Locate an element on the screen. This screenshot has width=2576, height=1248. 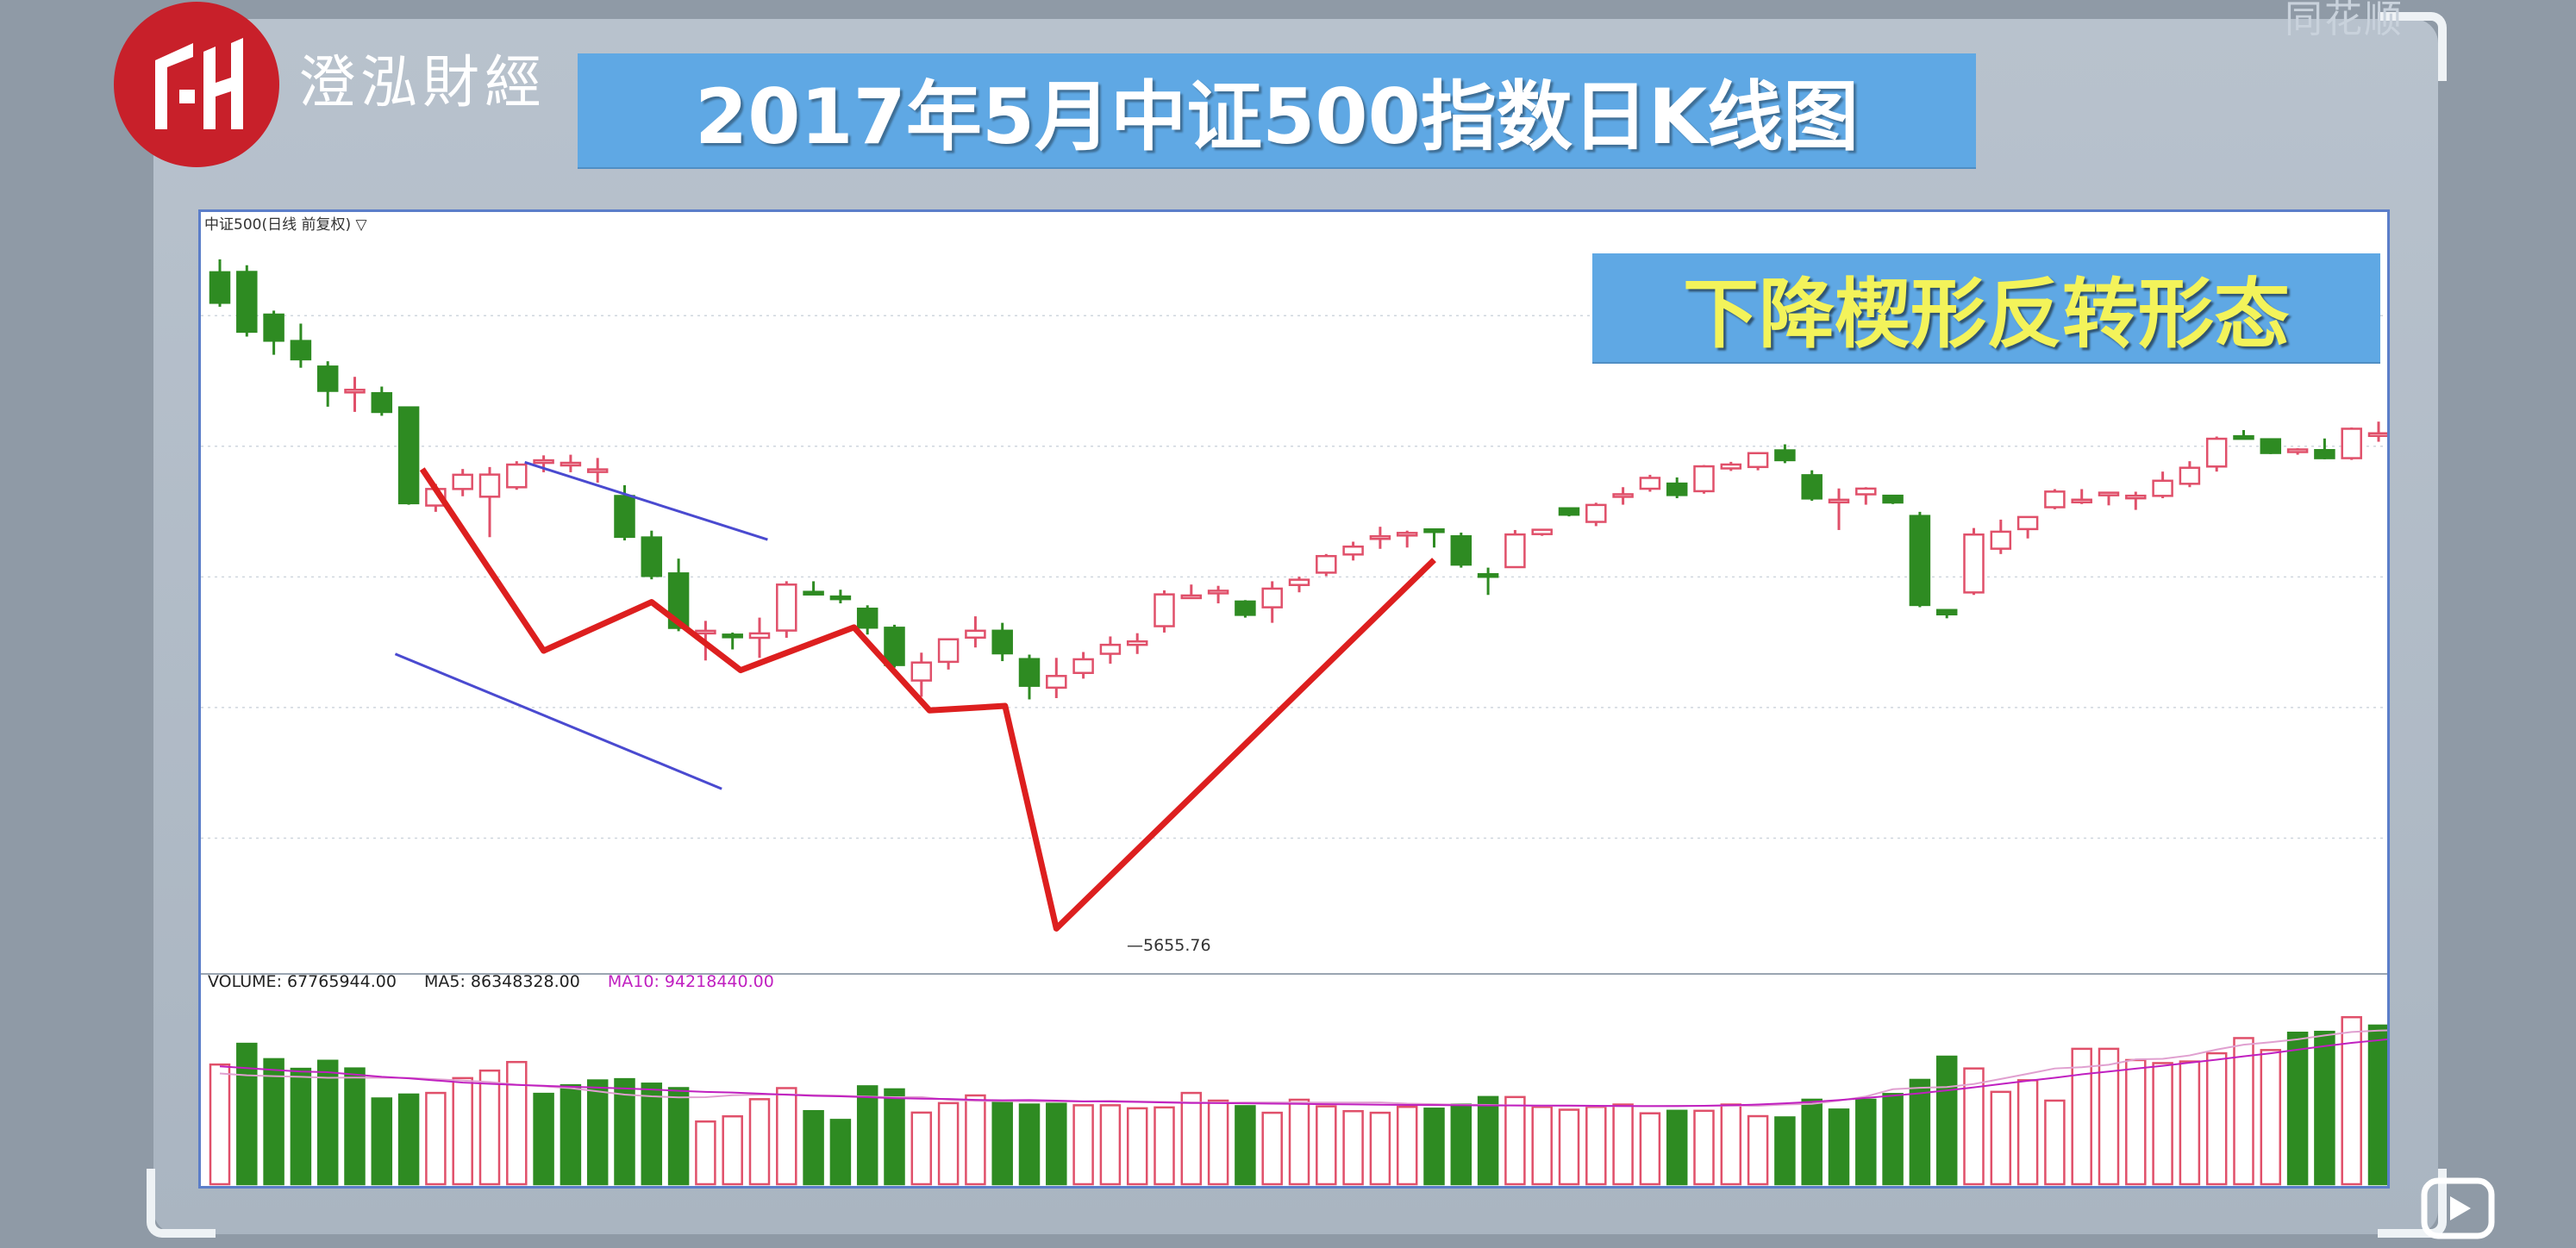
play-icon is located at coordinates (2458, 1206).